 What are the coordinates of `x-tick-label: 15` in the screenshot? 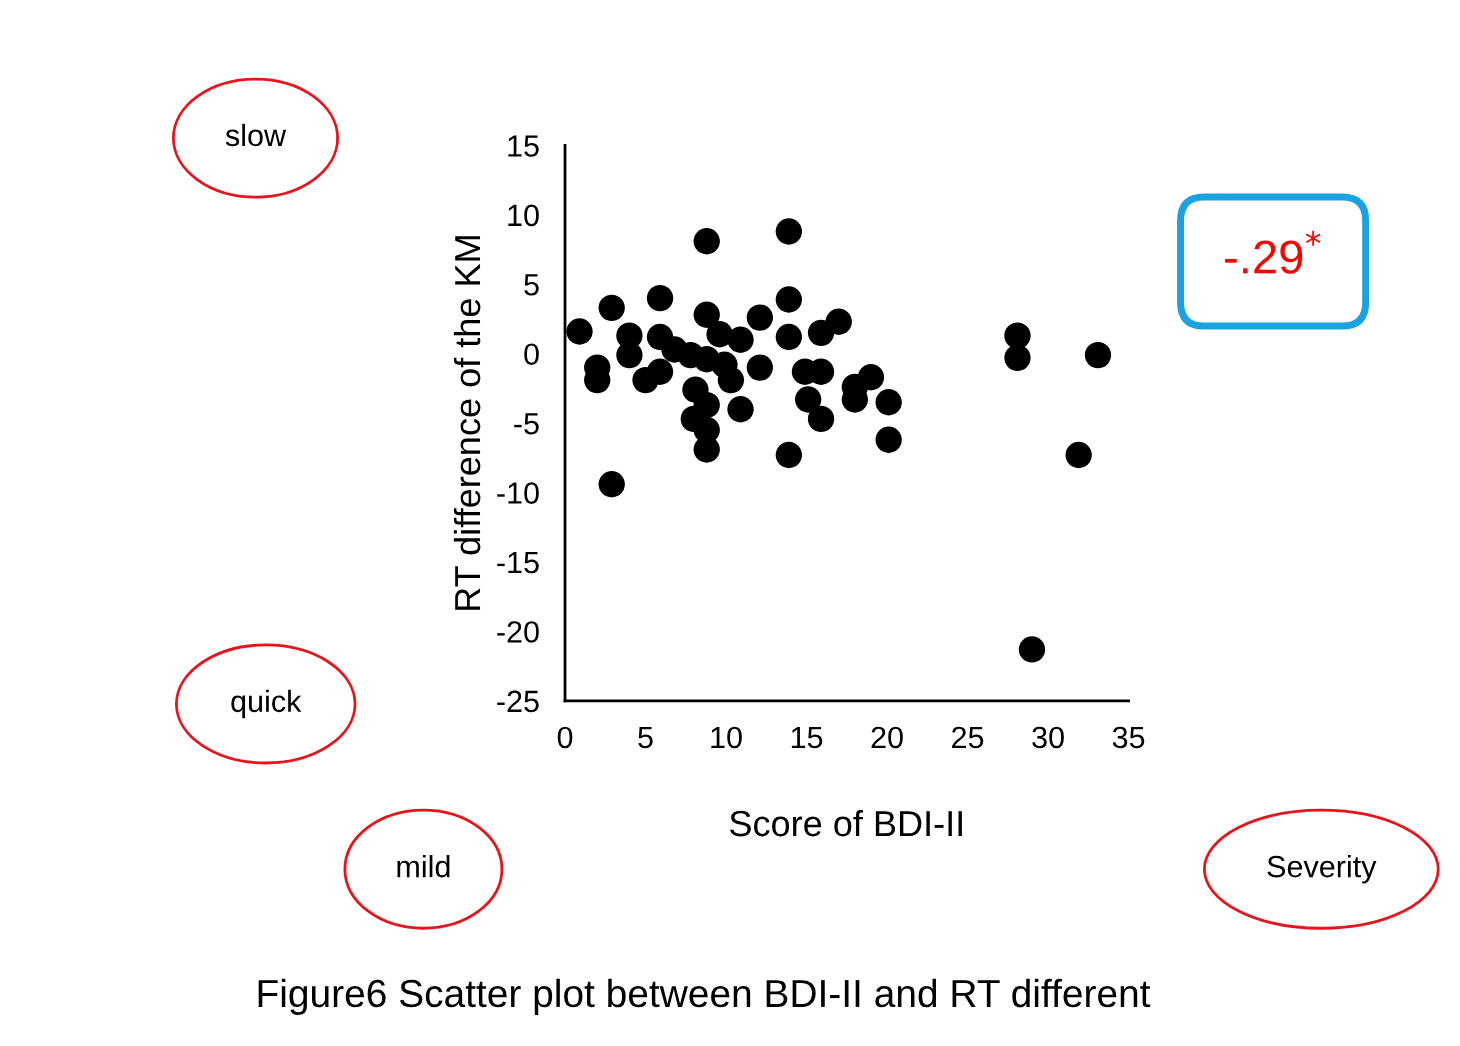 It's located at (807, 737).